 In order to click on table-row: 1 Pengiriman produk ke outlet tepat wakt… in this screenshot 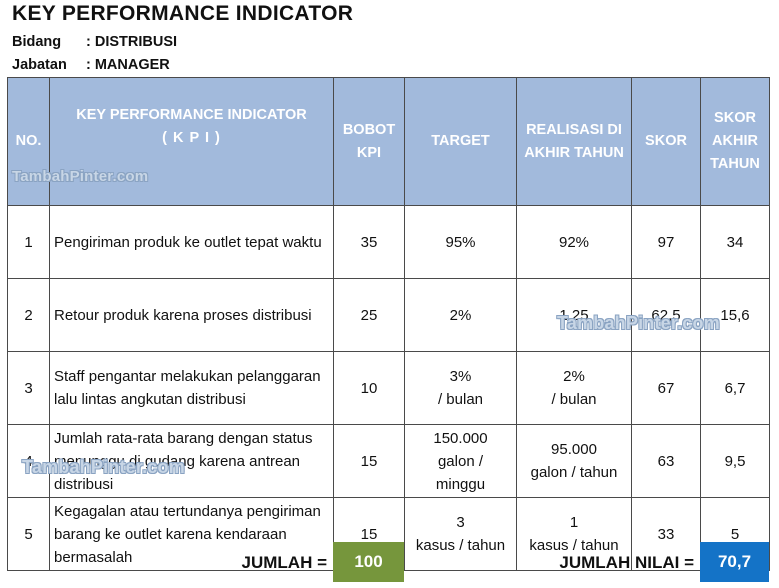, I will do `click(388, 242)`.